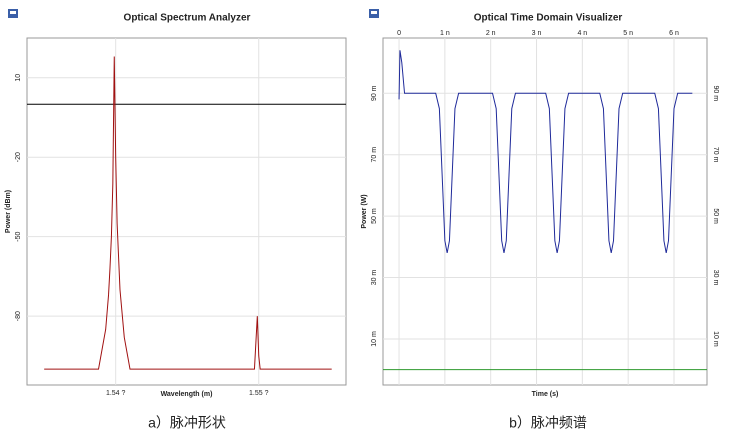 The width and height of the screenshot is (733, 443). I want to click on y-tick-label: -80, so click(18, 316).